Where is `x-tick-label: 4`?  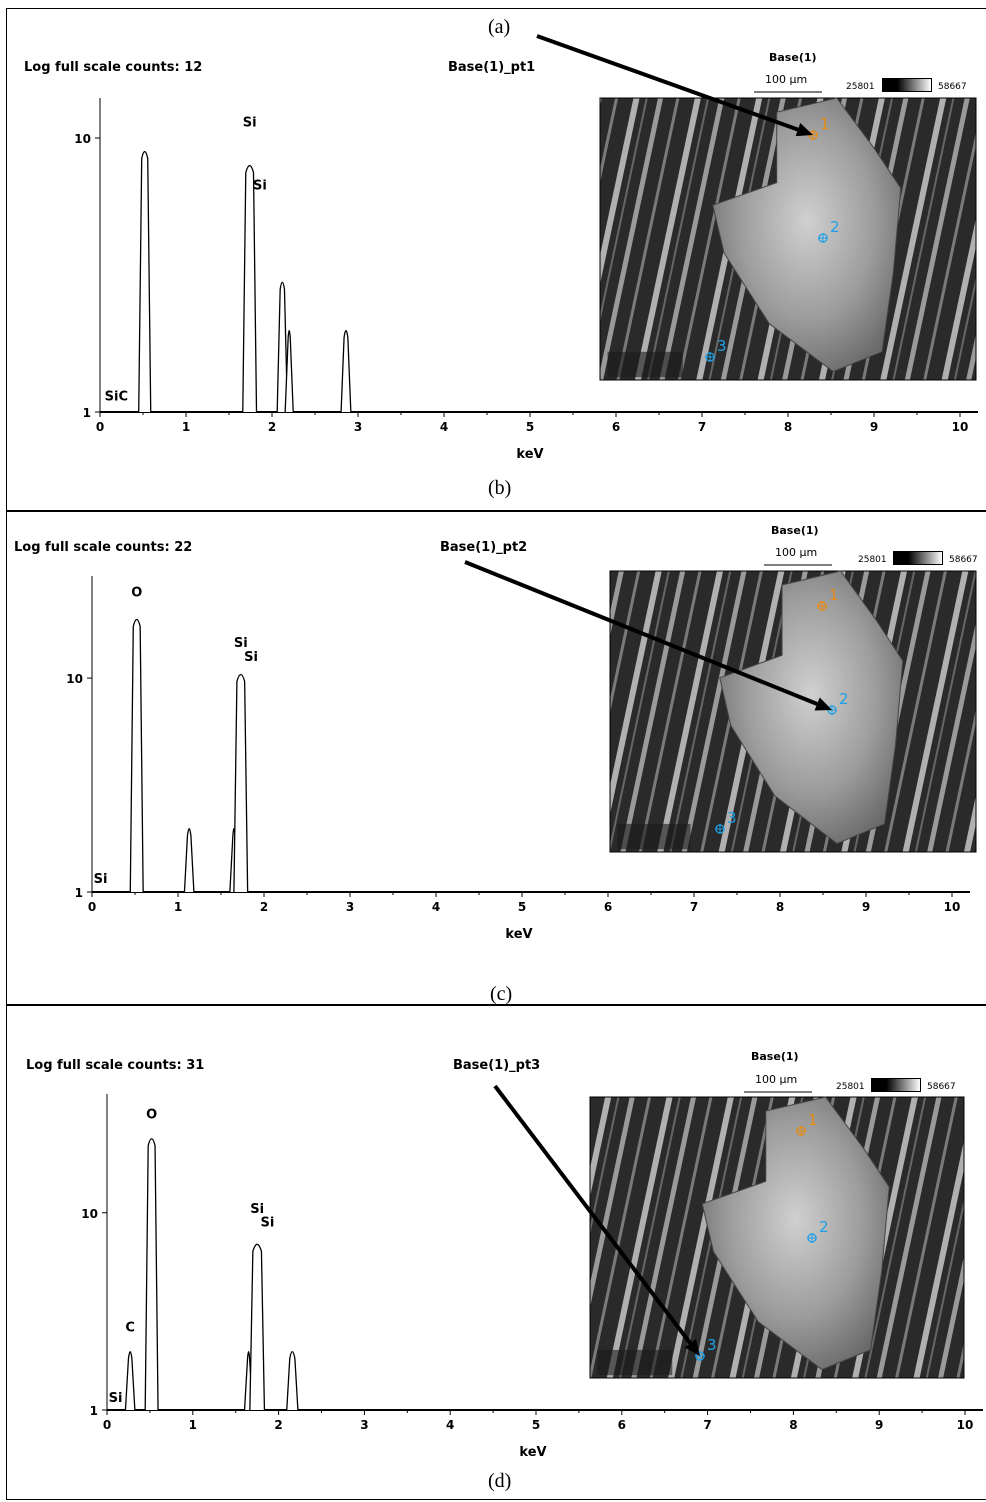 x-tick-label: 4 is located at coordinates (444, 427).